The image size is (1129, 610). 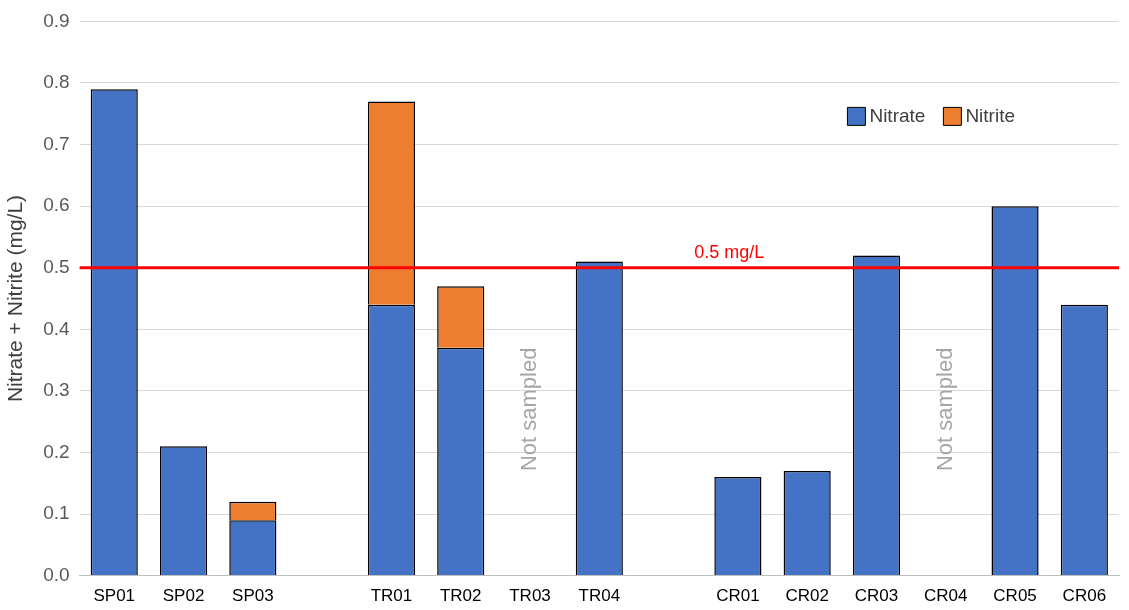 I want to click on x-tick-label: CR05, so click(x=1015, y=596).